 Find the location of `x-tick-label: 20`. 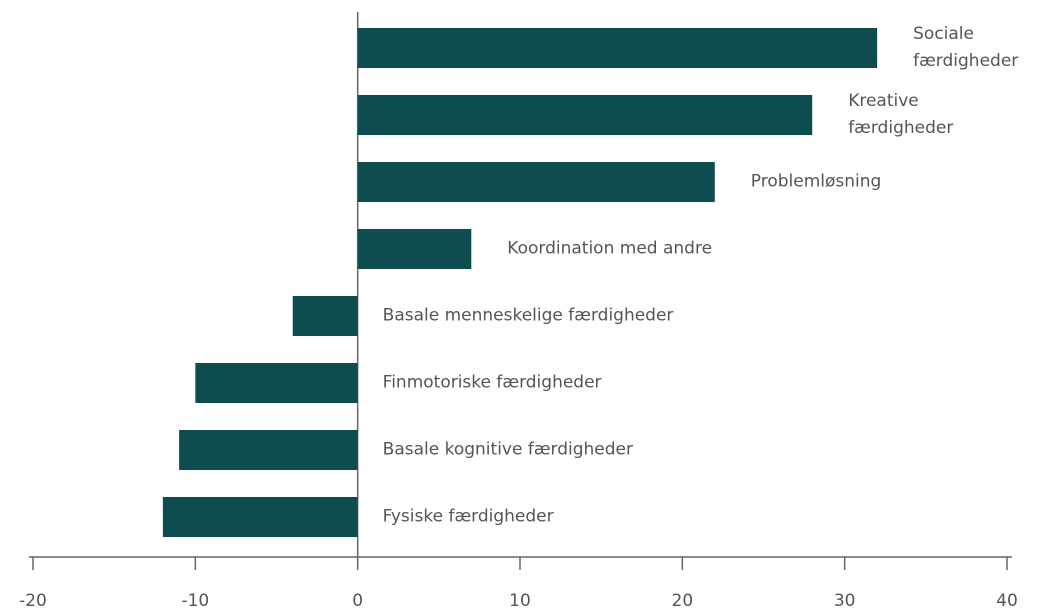

x-tick-label: 20 is located at coordinates (683, 600).